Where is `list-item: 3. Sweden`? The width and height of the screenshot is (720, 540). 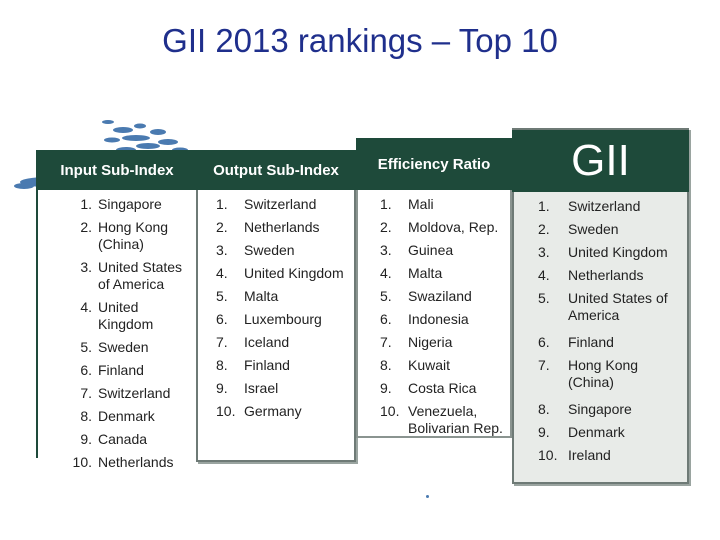 list-item: 3. Sweden is located at coordinates (255, 250).